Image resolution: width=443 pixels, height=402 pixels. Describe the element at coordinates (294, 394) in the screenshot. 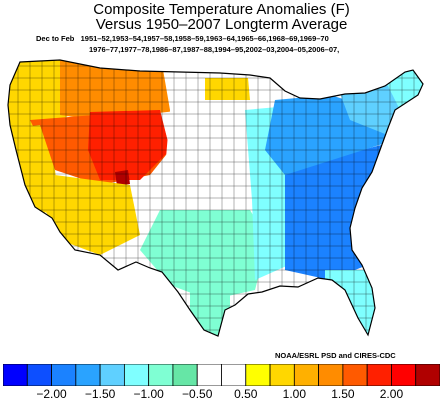

I see `legend-tick-label: 1.00` at that location.